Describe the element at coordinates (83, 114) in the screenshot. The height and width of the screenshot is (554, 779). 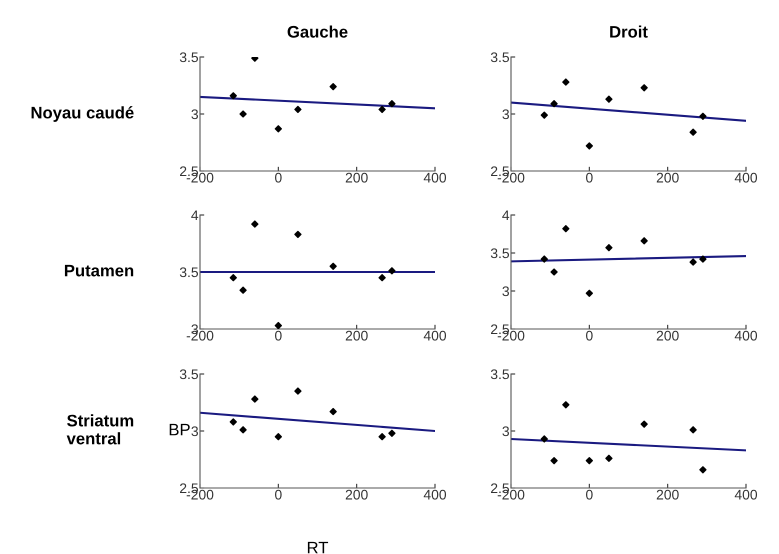
I see `y-axis-title: Noyau caudé` at that location.